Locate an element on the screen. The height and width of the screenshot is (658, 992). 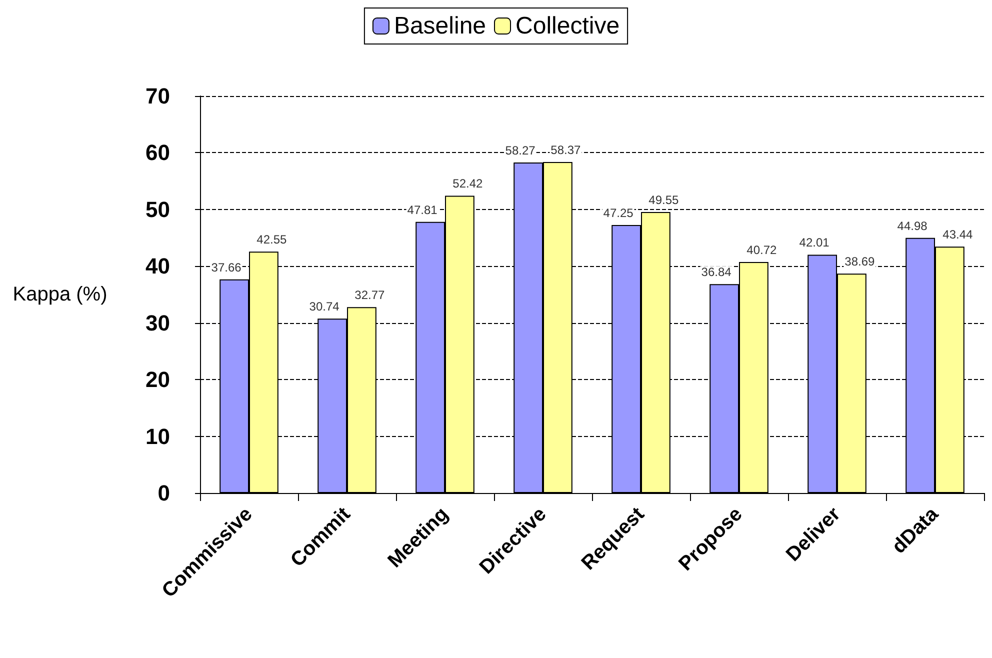
data-label: 44.98 is located at coordinates (912, 225).